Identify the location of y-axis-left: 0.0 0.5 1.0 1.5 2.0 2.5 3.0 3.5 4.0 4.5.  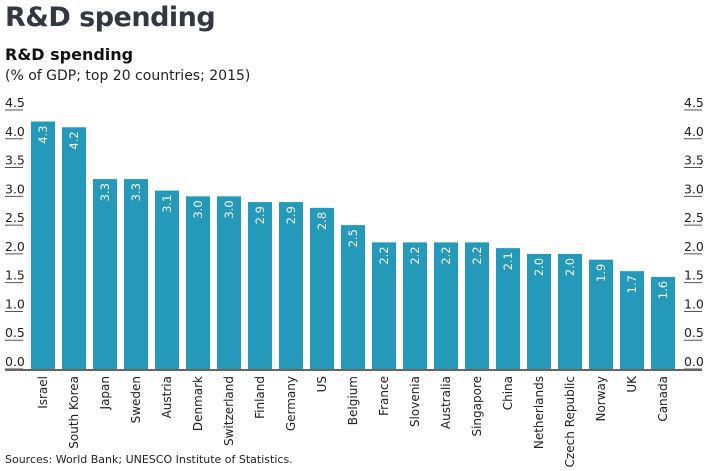
(15, 232).